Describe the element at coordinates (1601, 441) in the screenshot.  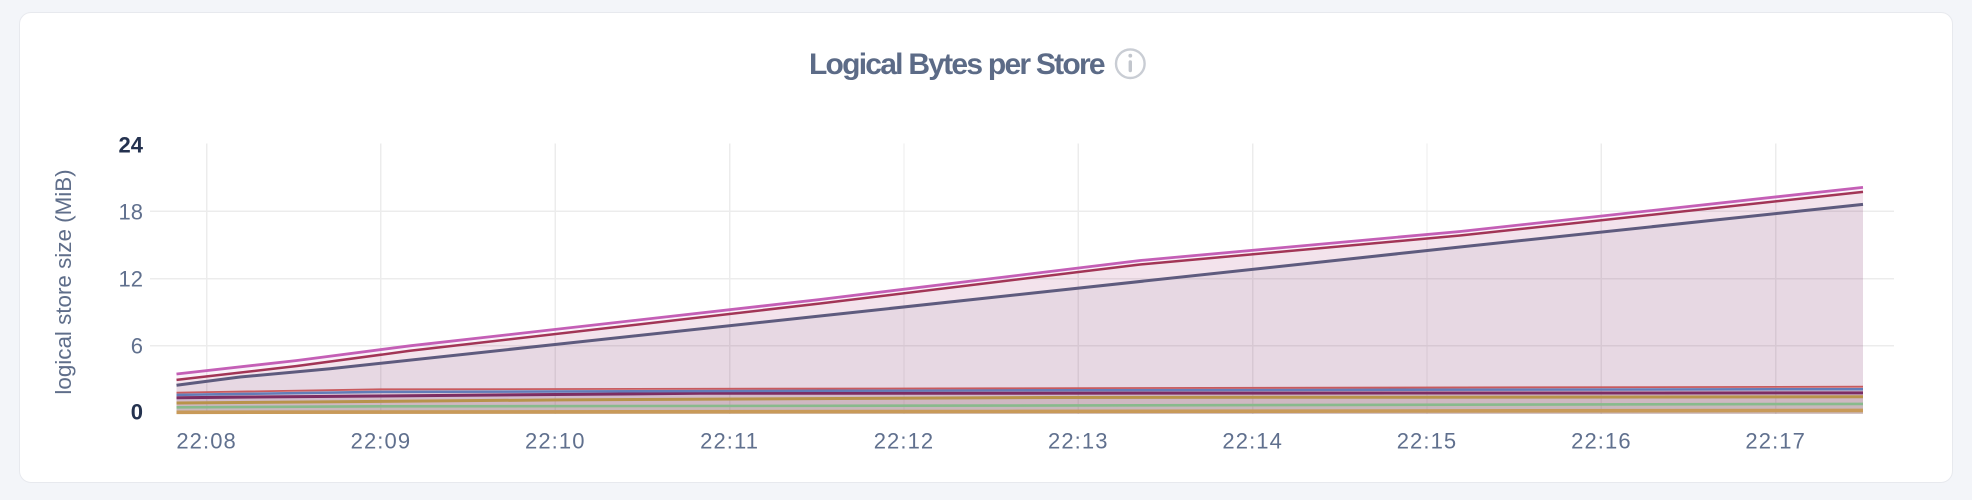
I see `svg-text: 22:16` at that location.